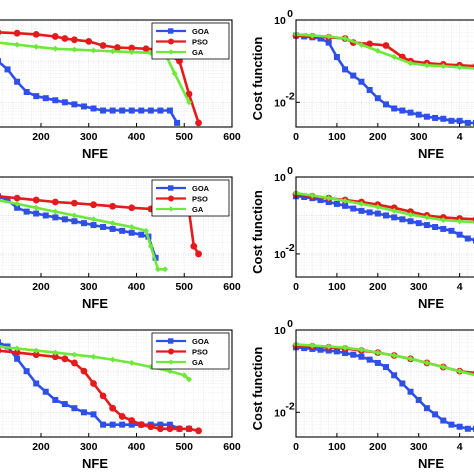 The height and width of the screenshot is (474, 474). I want to click on x-tick-label: 4, so click(460, 137).